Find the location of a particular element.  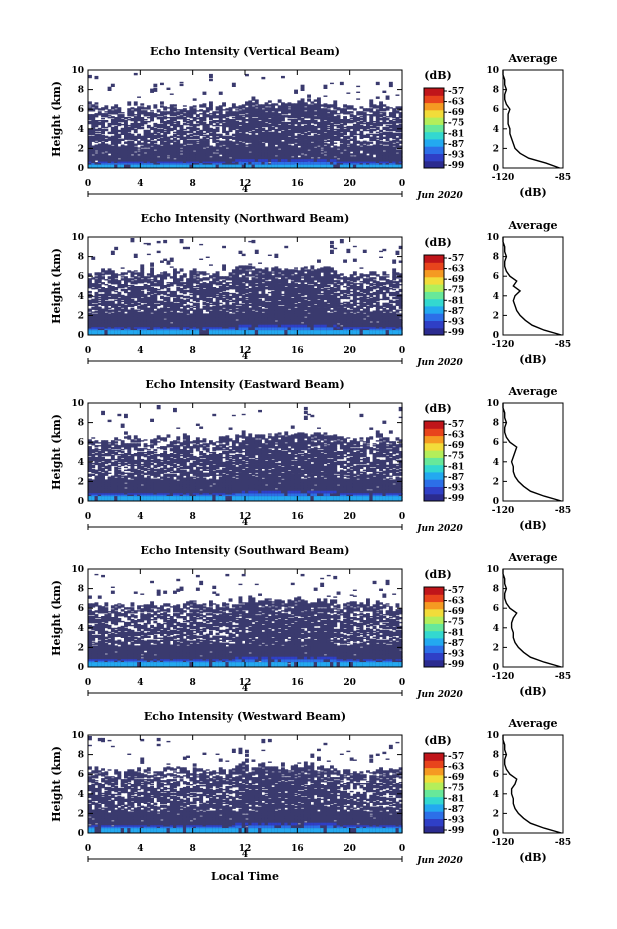

avg-title: Average is located at coordinates (532, 58).